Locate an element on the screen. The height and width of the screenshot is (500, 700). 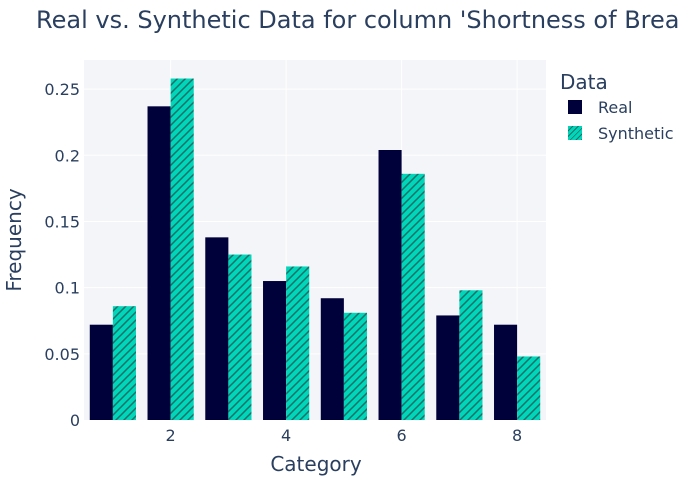
y-tick-label: 0 is located at coordinates (75, 420).